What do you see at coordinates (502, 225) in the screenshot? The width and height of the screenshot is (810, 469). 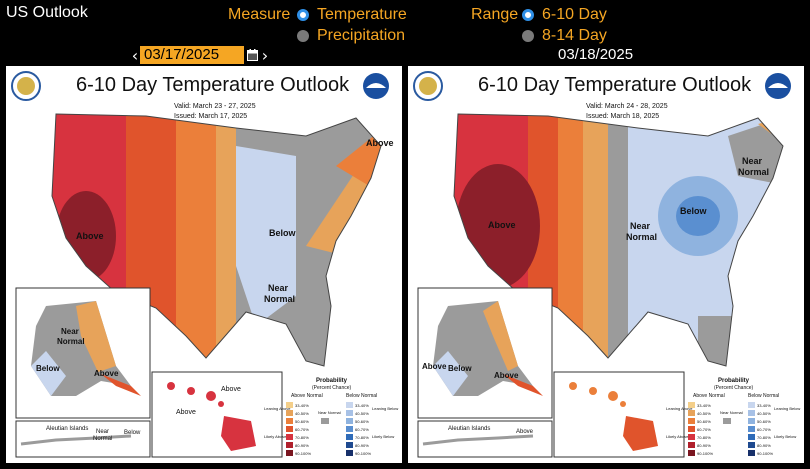 I see `label-above-west: Above` at bounding box center [502, 225].